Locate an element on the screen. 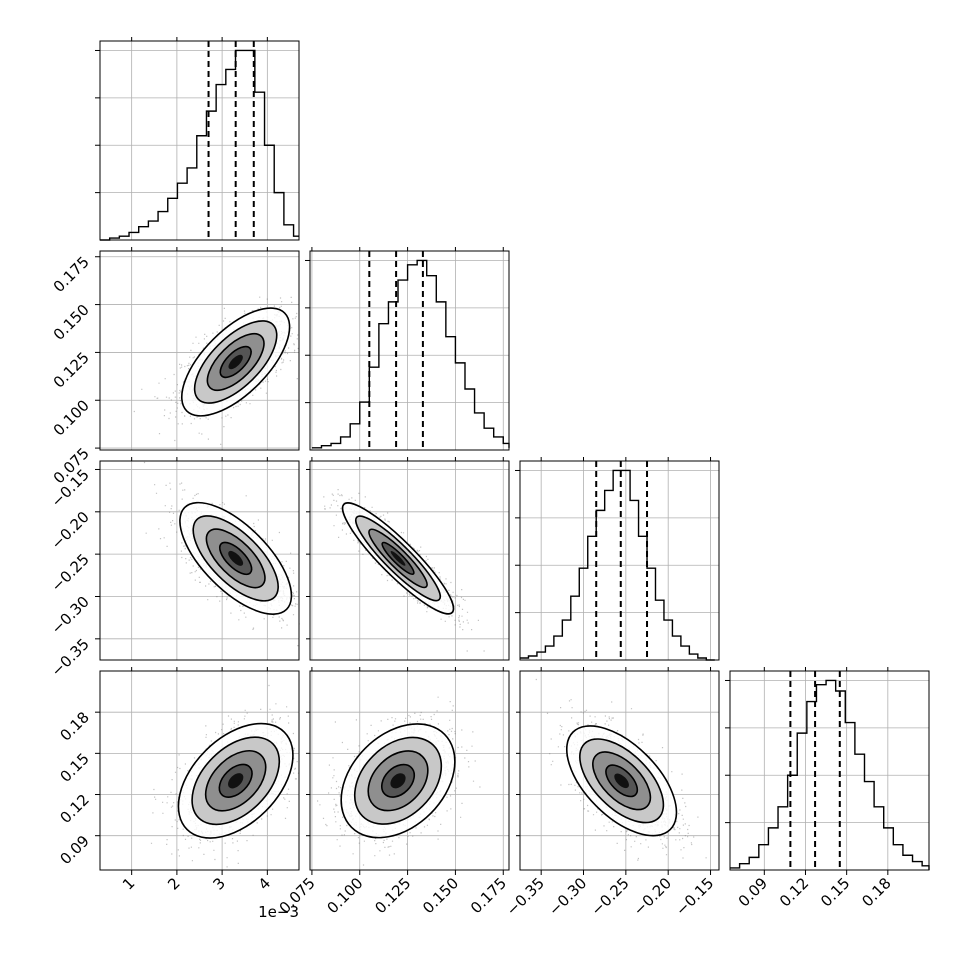  panel-2-1-frame is located at coordinates (409, 560).